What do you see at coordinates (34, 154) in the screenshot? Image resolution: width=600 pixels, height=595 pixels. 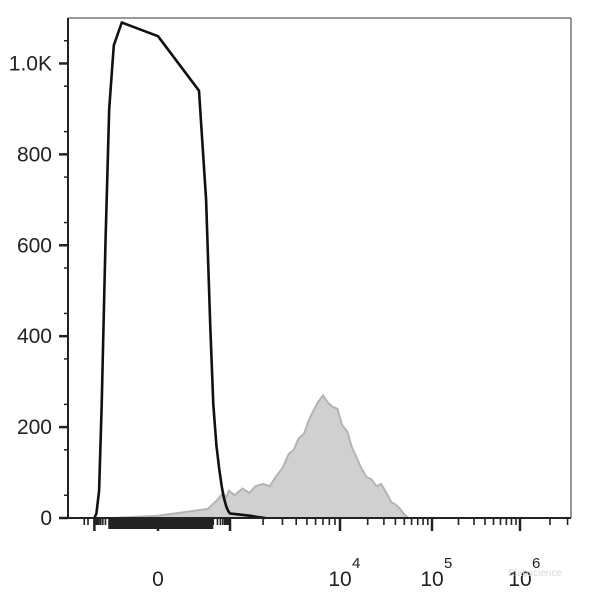 I see `y-tick-label: 800` at bounding box center [34, 154].